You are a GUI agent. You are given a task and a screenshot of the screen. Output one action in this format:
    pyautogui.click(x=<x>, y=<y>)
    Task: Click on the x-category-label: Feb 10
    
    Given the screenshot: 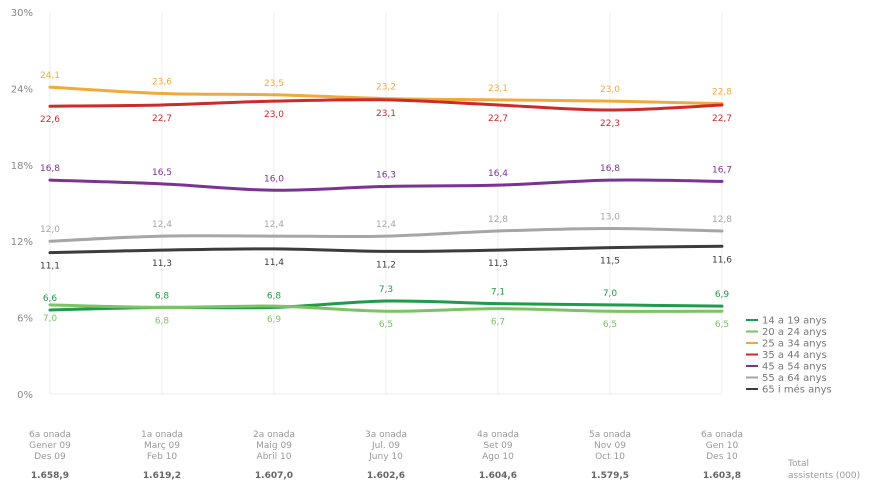 What is the action you would take?
    pyautogui.click(x=162, y=457)
    